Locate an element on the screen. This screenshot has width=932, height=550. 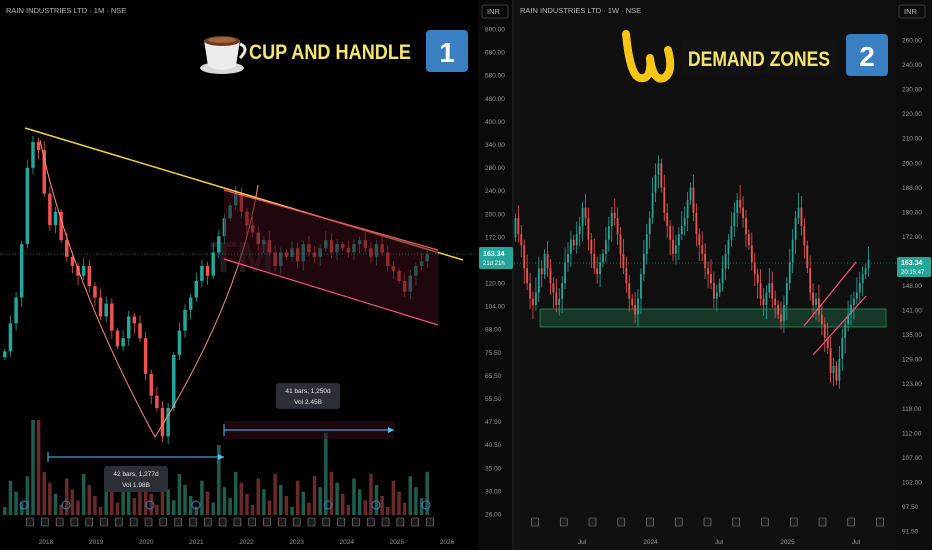
left-volume-bars is located at coordinates (216, 467).